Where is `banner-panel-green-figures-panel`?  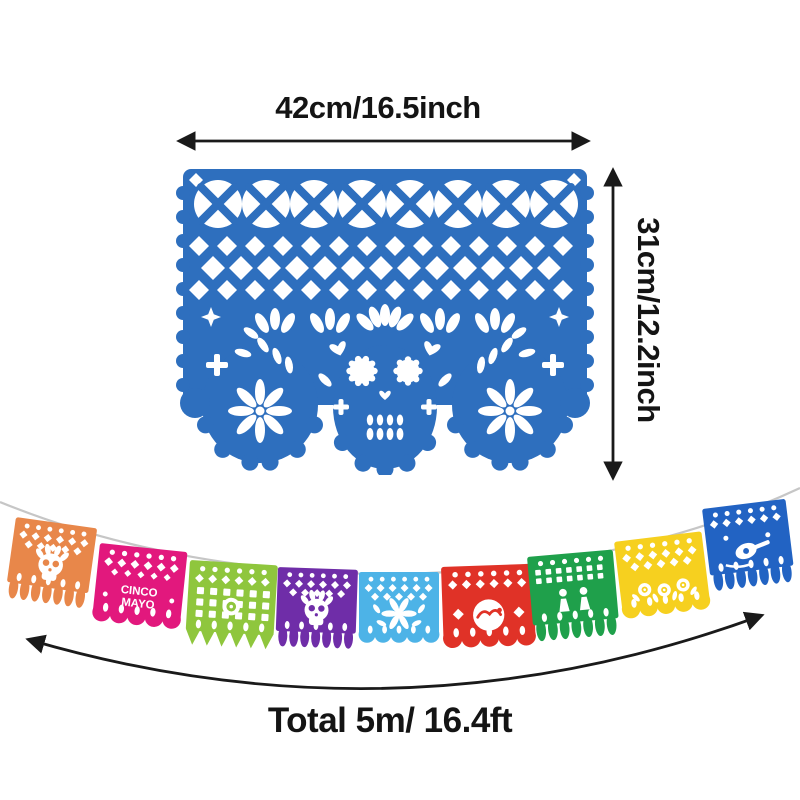 banner-panel-green-figures-panel is located at coordinates (573, 595).